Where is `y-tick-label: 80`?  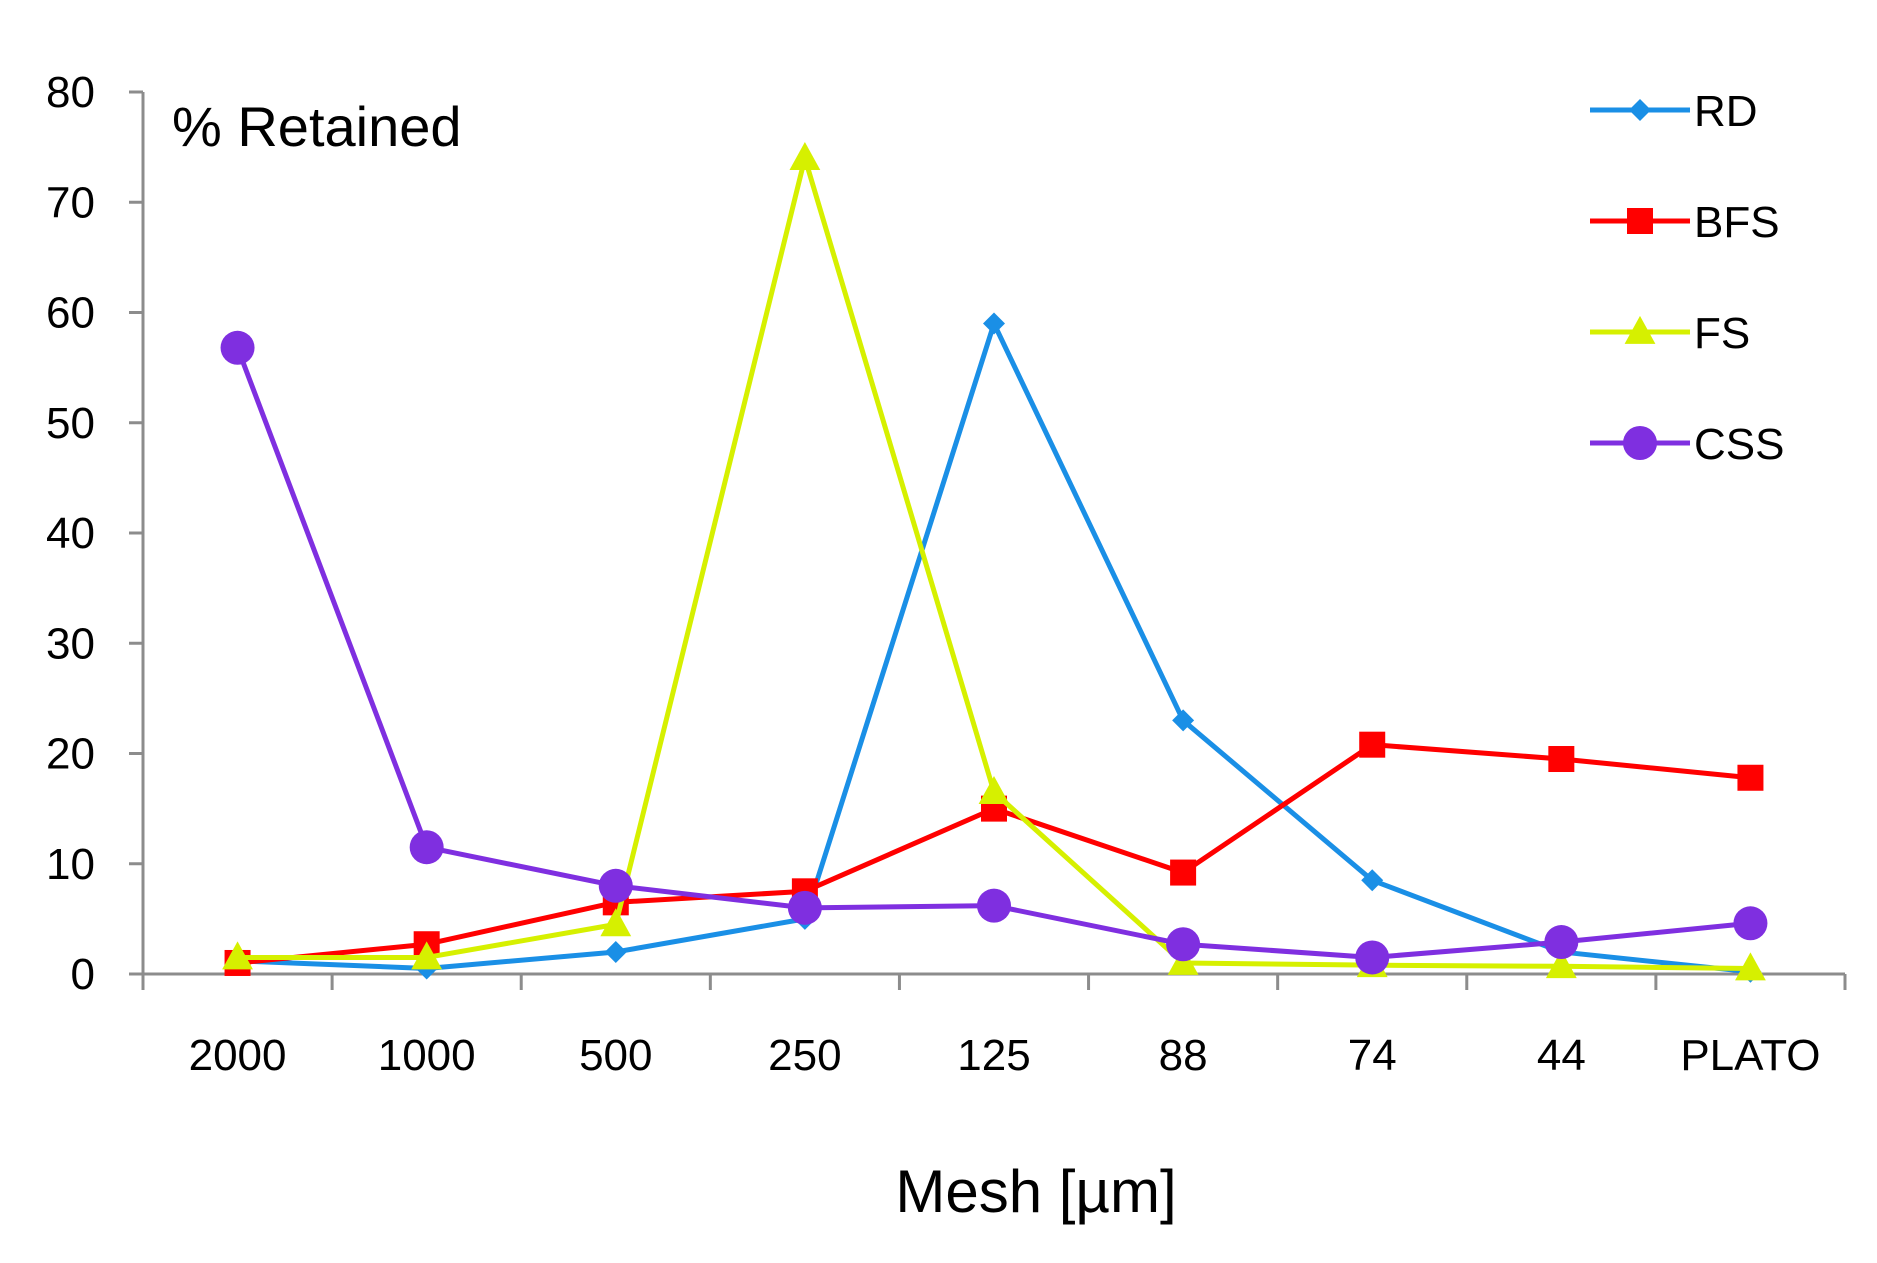
y-tick-label: 80 is located at coordinates (70, 92).